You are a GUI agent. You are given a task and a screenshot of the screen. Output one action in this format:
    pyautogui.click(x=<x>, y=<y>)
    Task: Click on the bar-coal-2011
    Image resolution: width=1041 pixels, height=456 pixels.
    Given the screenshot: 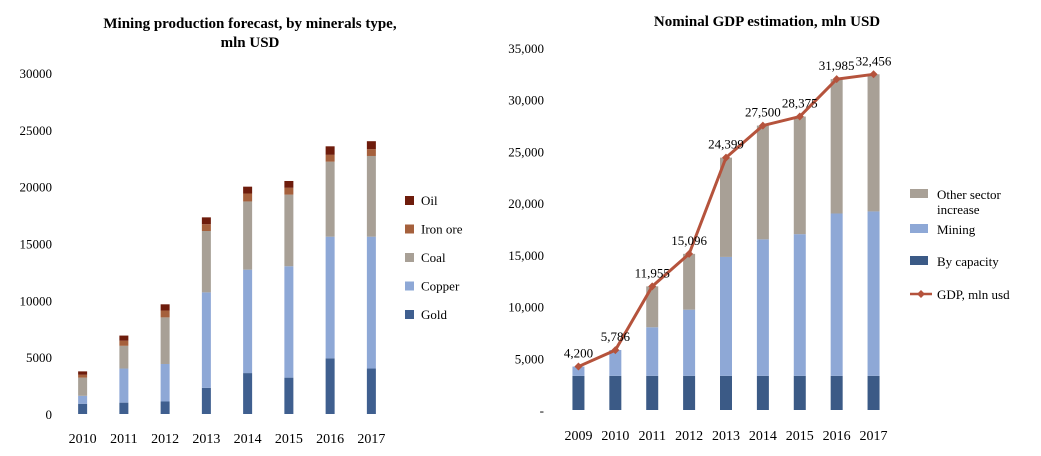 What is the action you would take?
    pyautogui.click(x=124, y=357)
    